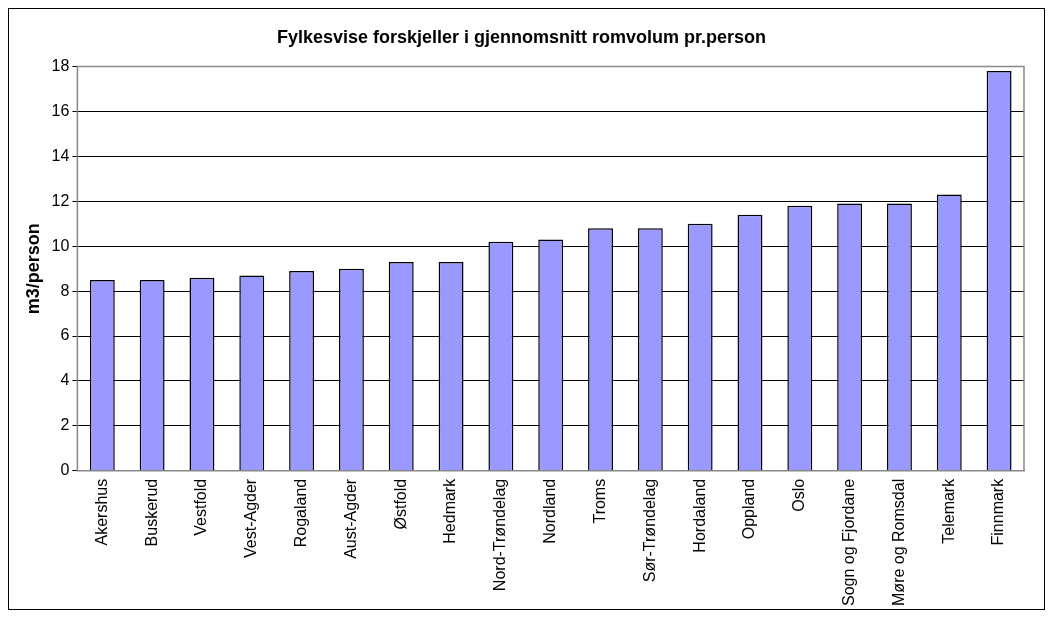 The height and width of the screenshot is (618, 1053). What do you see at coordinates (65, 425) in the screenshot?
I see `y-tick-label: 2` at bounding box center [65, 425].